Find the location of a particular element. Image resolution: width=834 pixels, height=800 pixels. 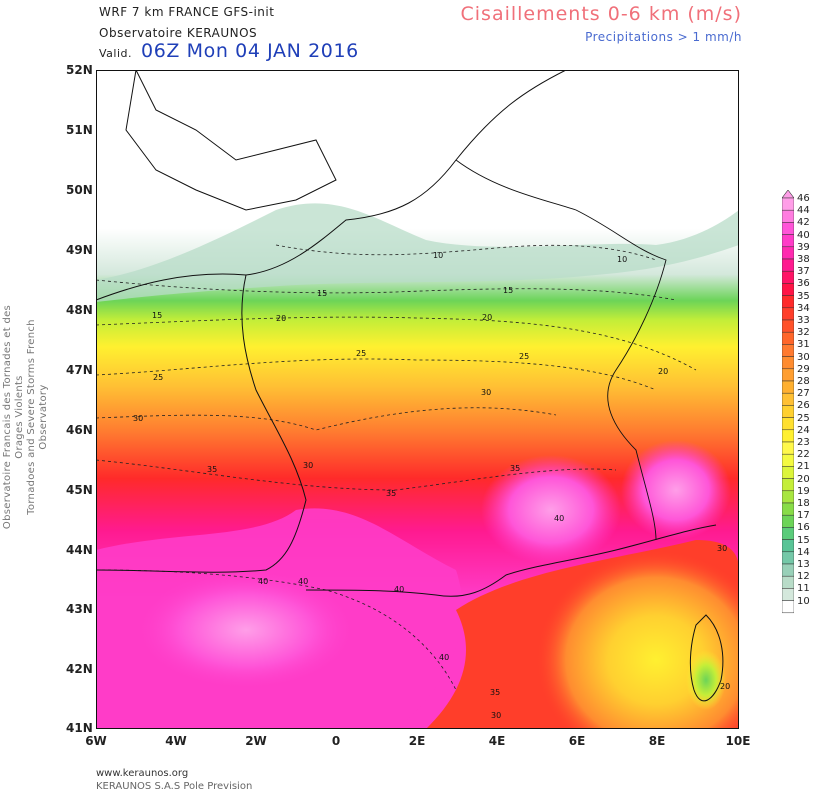

colorbar-label-24: 24 is located at coordinates (803, 430).